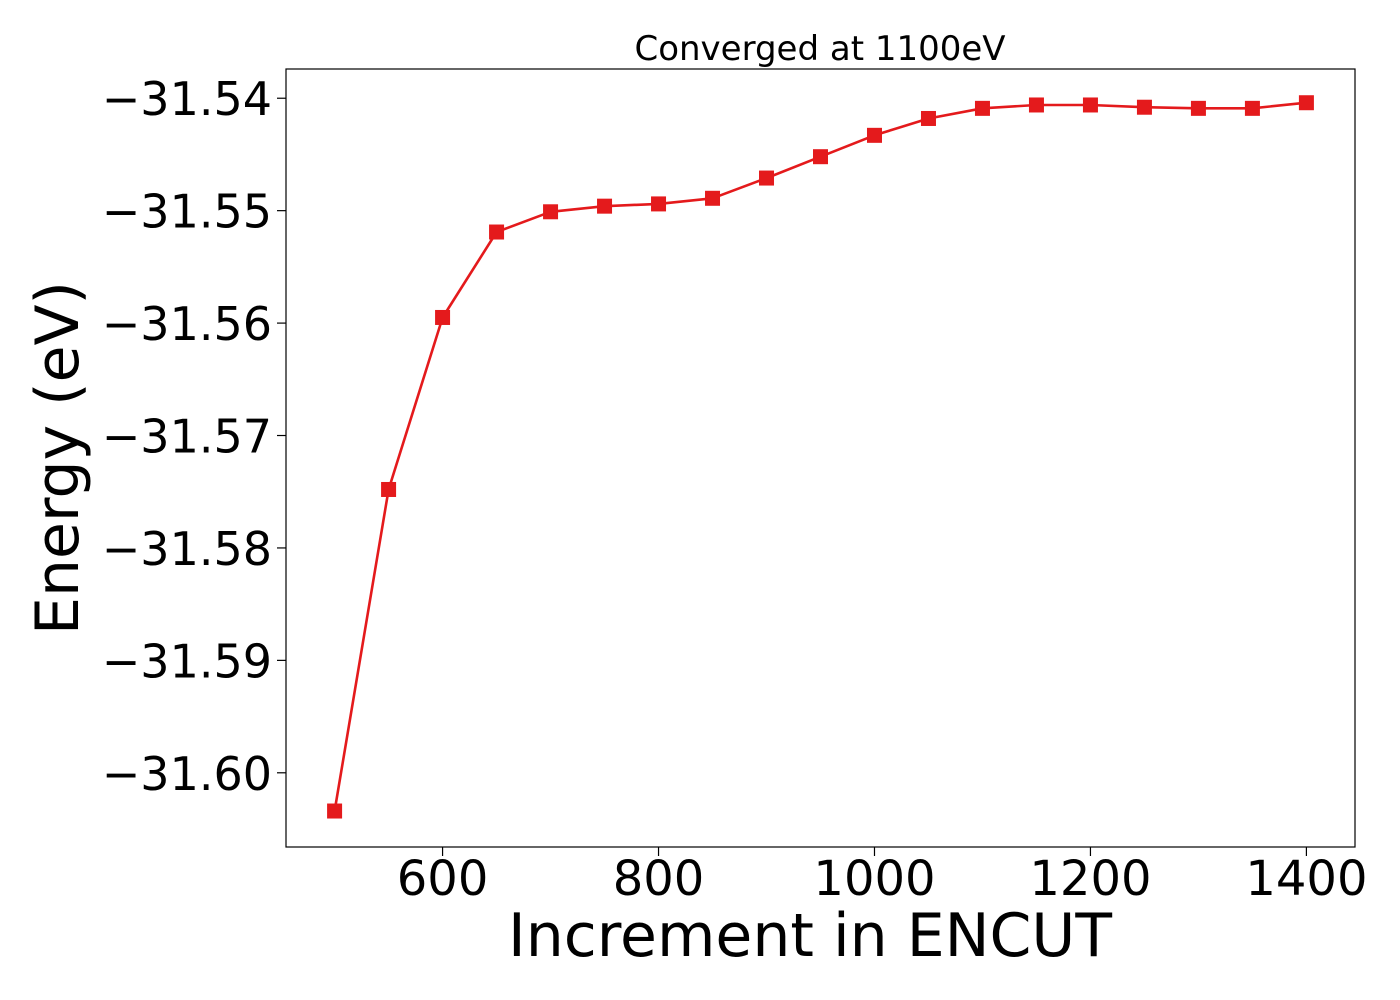  I want to click on chart-title: Converged at 1100eV, so click(819, 49).